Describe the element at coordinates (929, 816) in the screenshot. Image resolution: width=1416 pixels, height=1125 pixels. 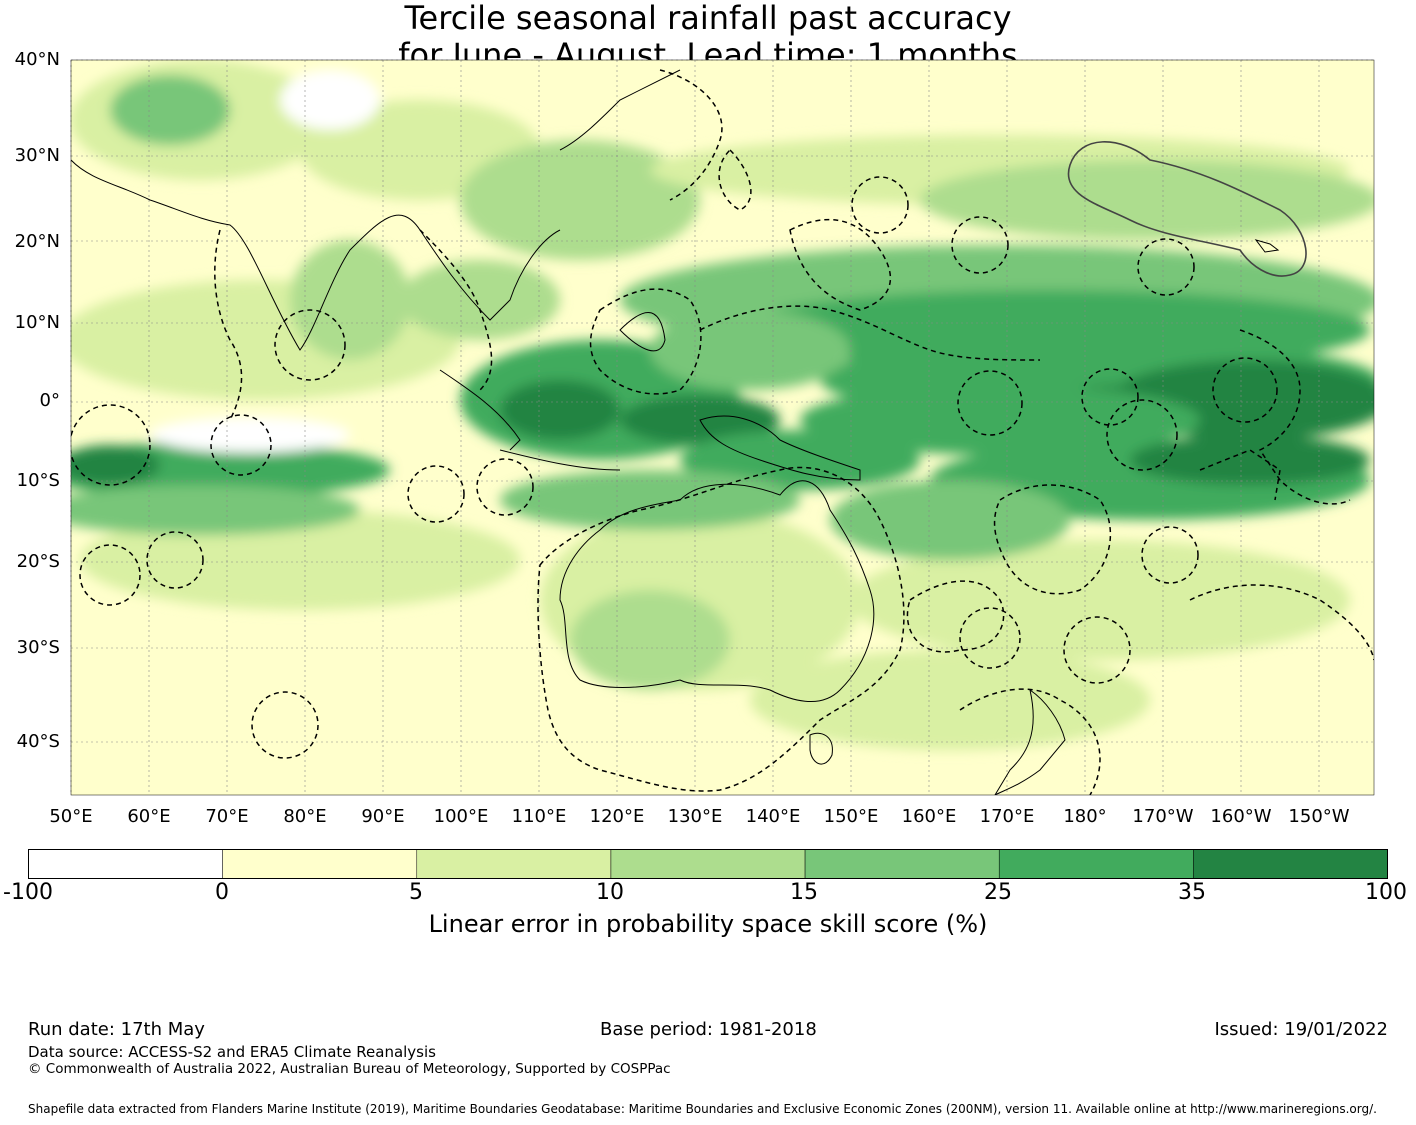
I see `lon-label-160e: 160°E` at that location.